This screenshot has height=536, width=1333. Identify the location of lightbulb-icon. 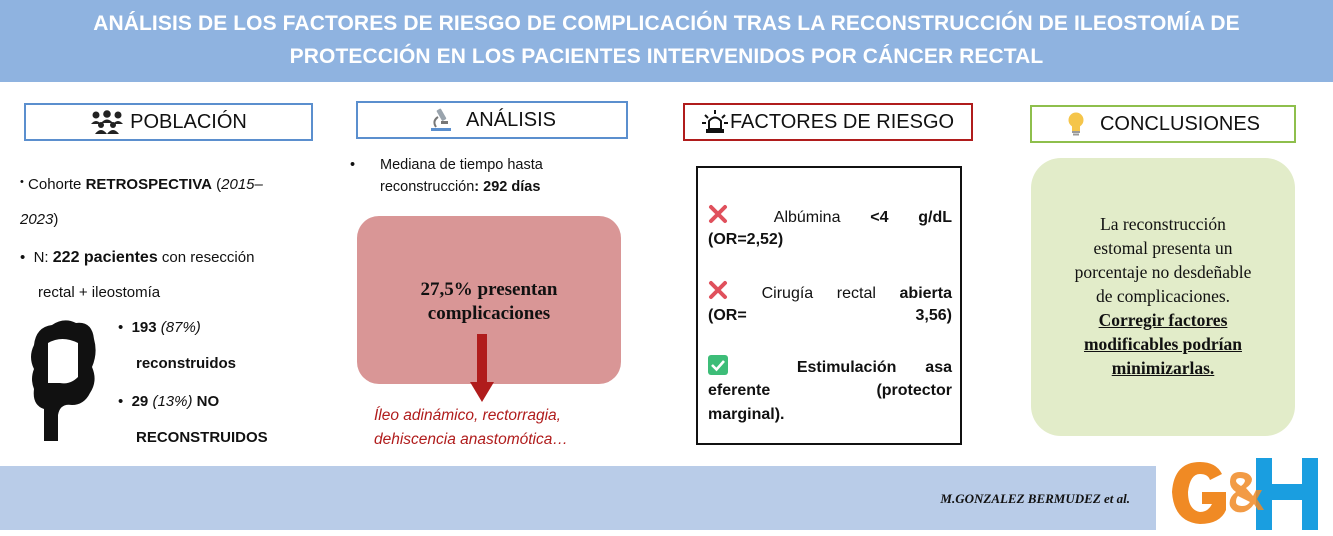
(1076, 124).